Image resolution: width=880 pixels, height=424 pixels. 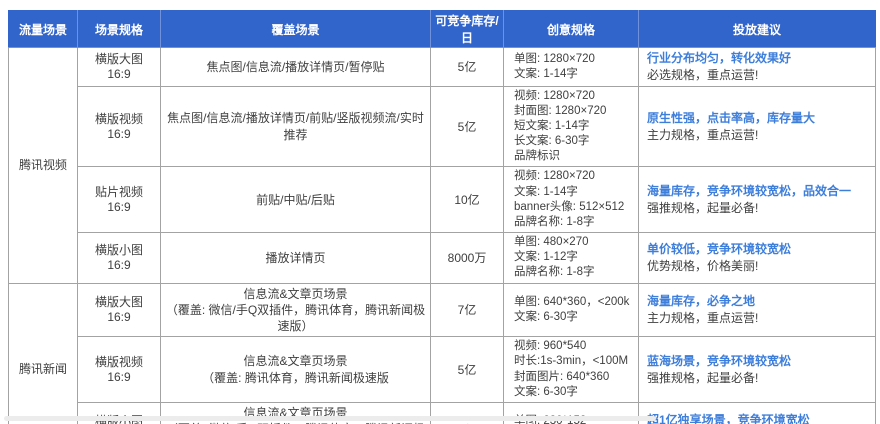 I want to click on inventory-cell: 10亿, so click(x=467, y=200).